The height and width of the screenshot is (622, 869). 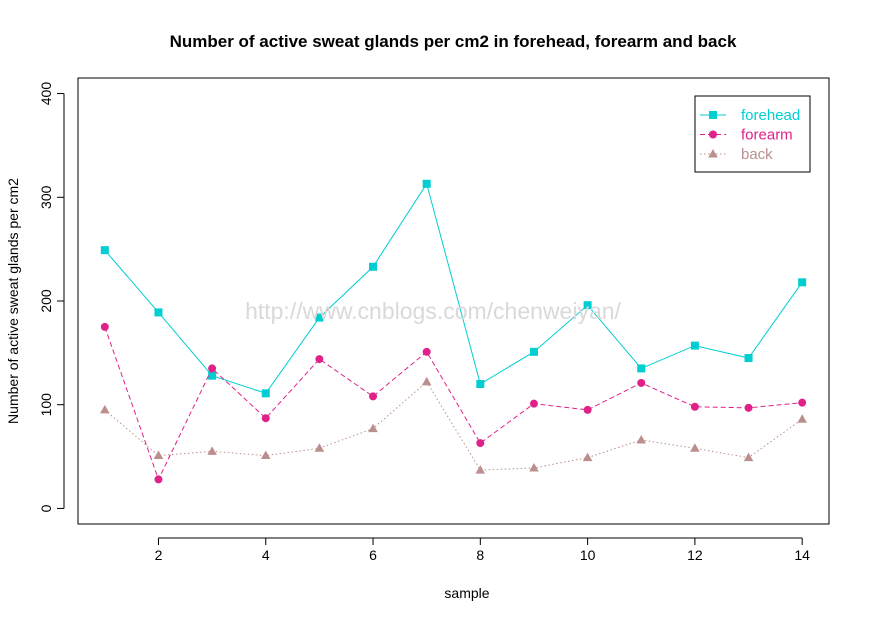 What do you see at coordinates (713, 134) in the screenshot?
I see `legend-marker-forearm` at bounding box center [713, 134].